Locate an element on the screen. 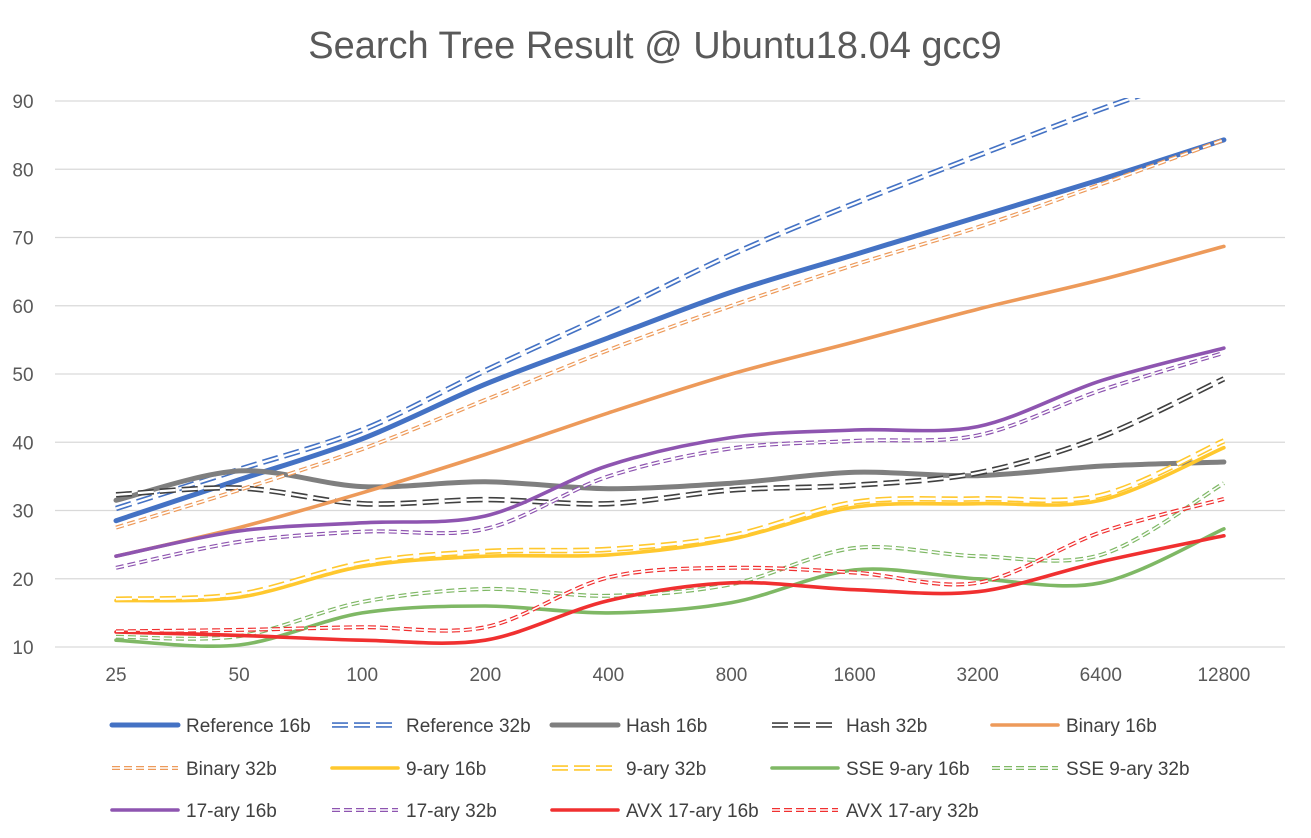  y-tick-label: 70 is located at coordinates (22, 239).